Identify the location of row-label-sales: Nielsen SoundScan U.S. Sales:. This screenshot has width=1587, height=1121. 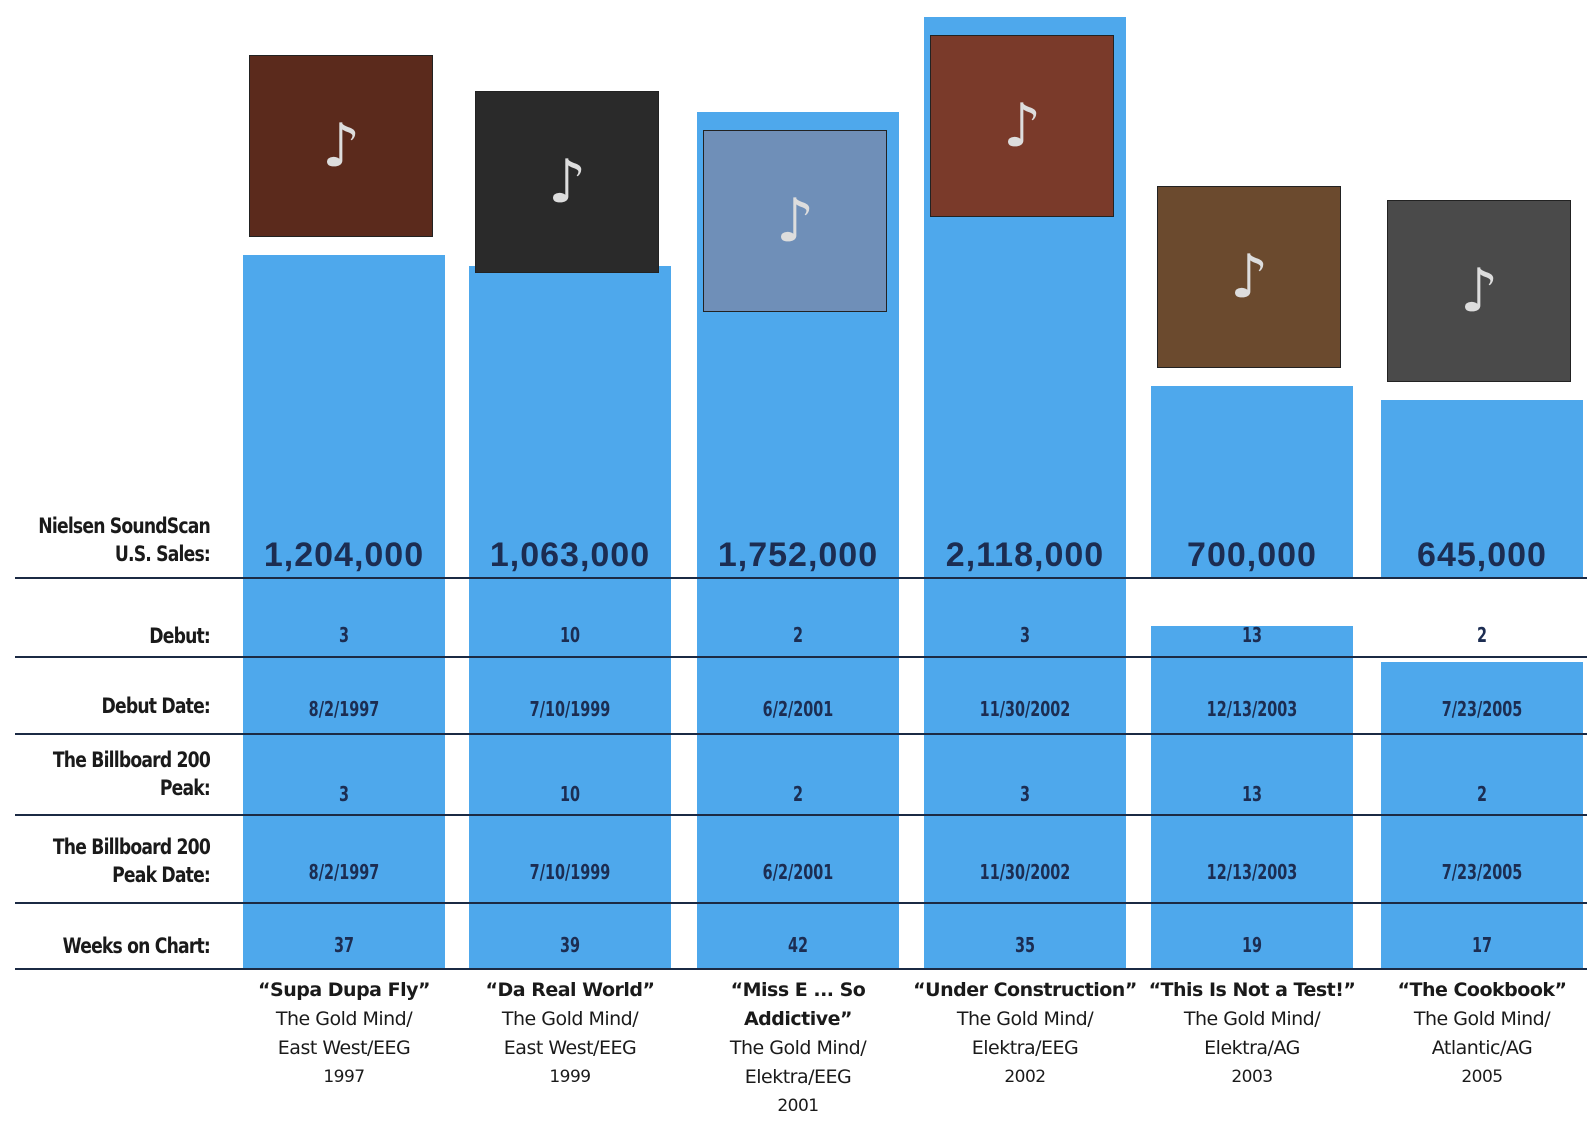
(124, 540).